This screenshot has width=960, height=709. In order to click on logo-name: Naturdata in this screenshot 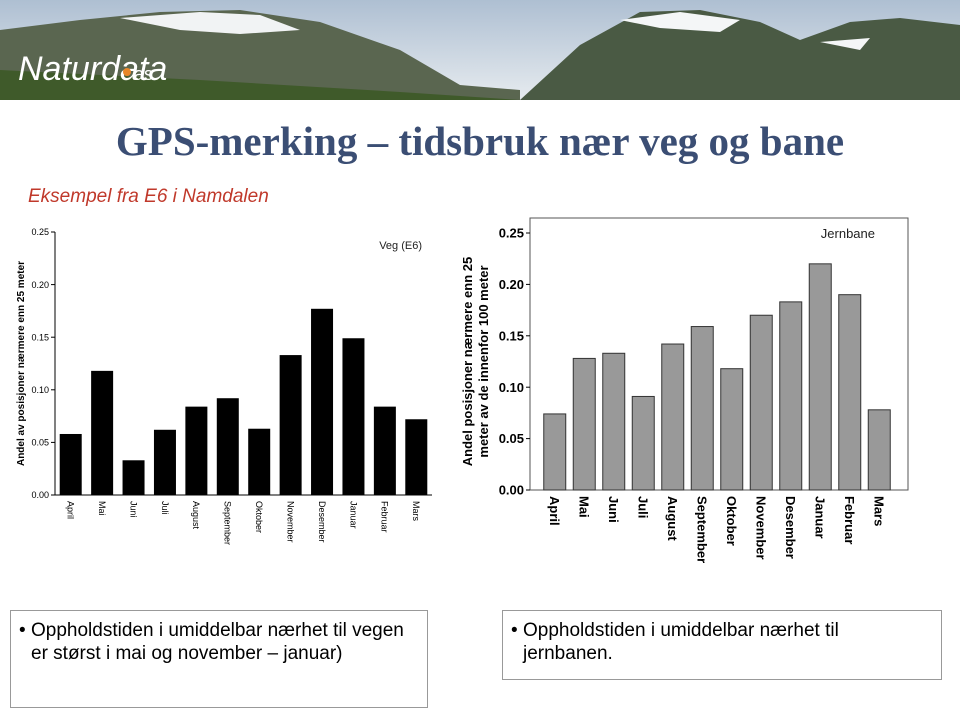, I will do `click(92, 69)`.